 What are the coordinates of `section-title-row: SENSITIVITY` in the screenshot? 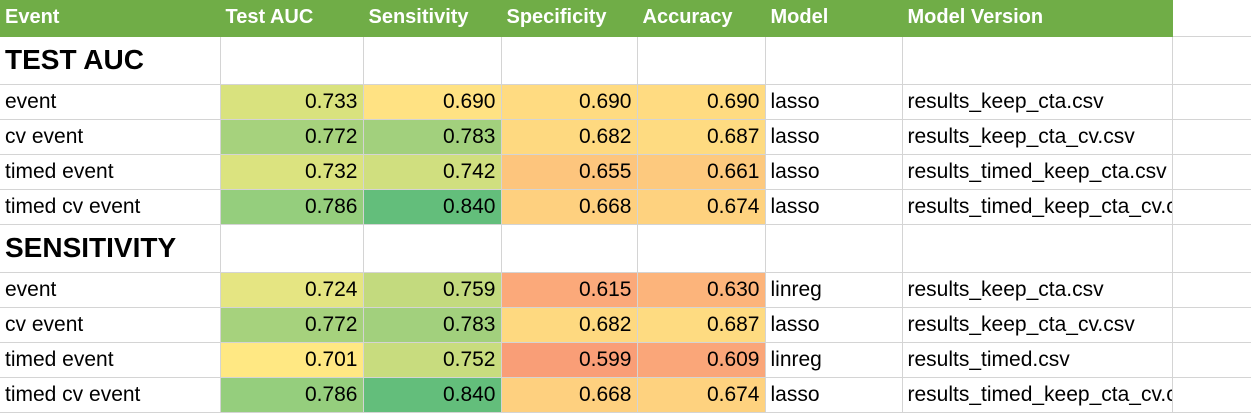 It's located at (625, 248).